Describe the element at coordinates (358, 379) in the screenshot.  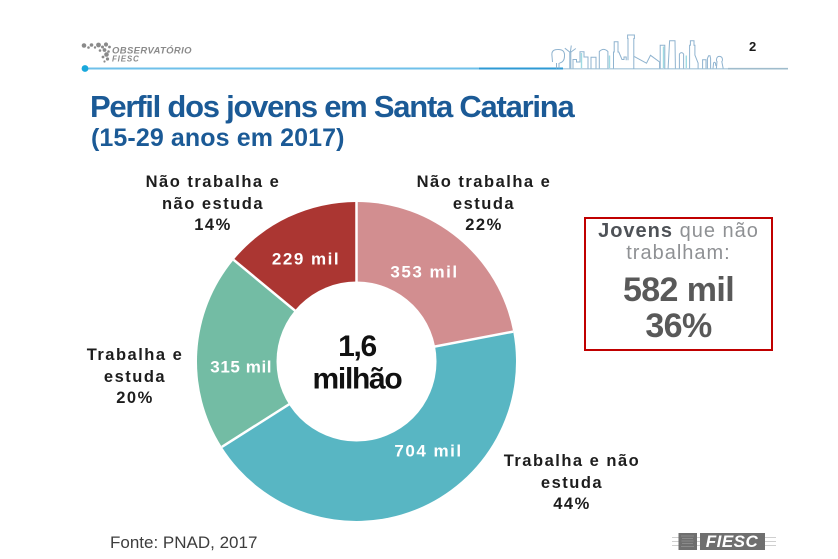
I see `svg-text: milhão` at that location.